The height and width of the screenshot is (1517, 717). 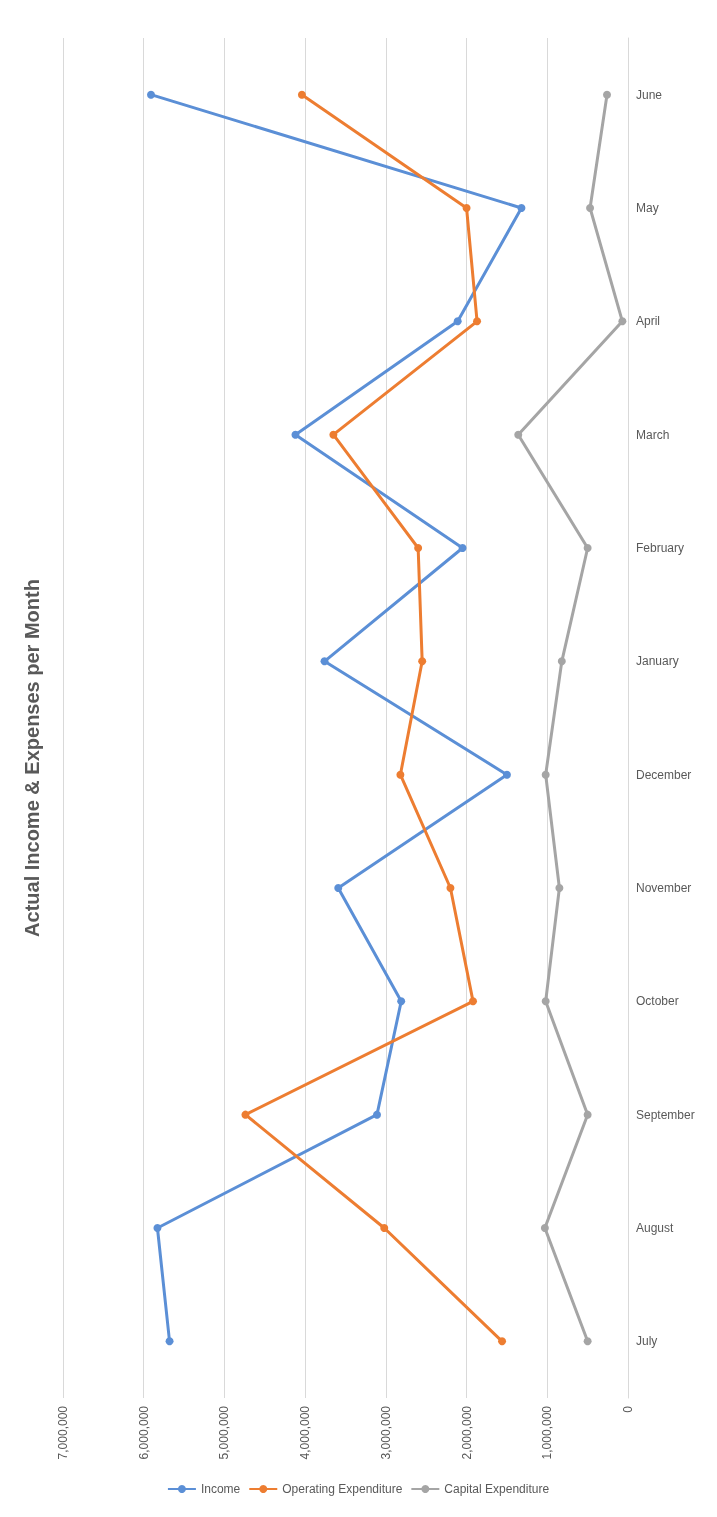 What do you see at coordinates (664, 774) in the screenshot?
I see `y-tick-label: December` at bounding box center [664, 774].